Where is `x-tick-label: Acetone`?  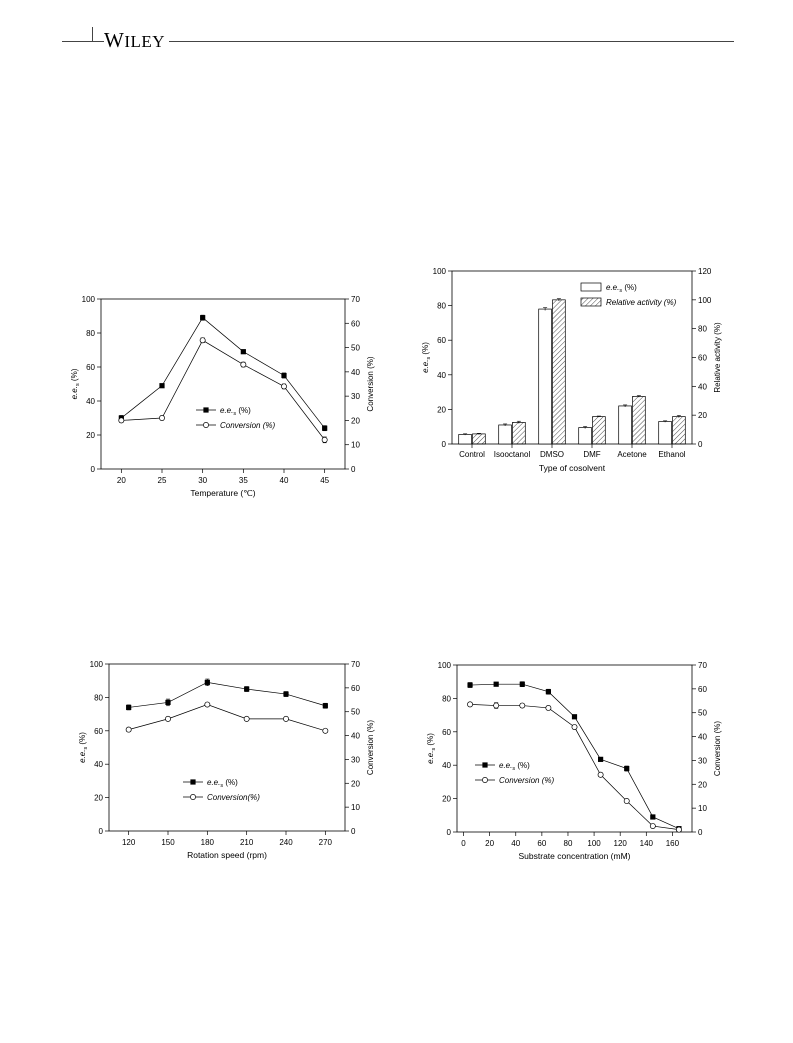 x-tick-label: Acetone is located at coordinates (632, 454).